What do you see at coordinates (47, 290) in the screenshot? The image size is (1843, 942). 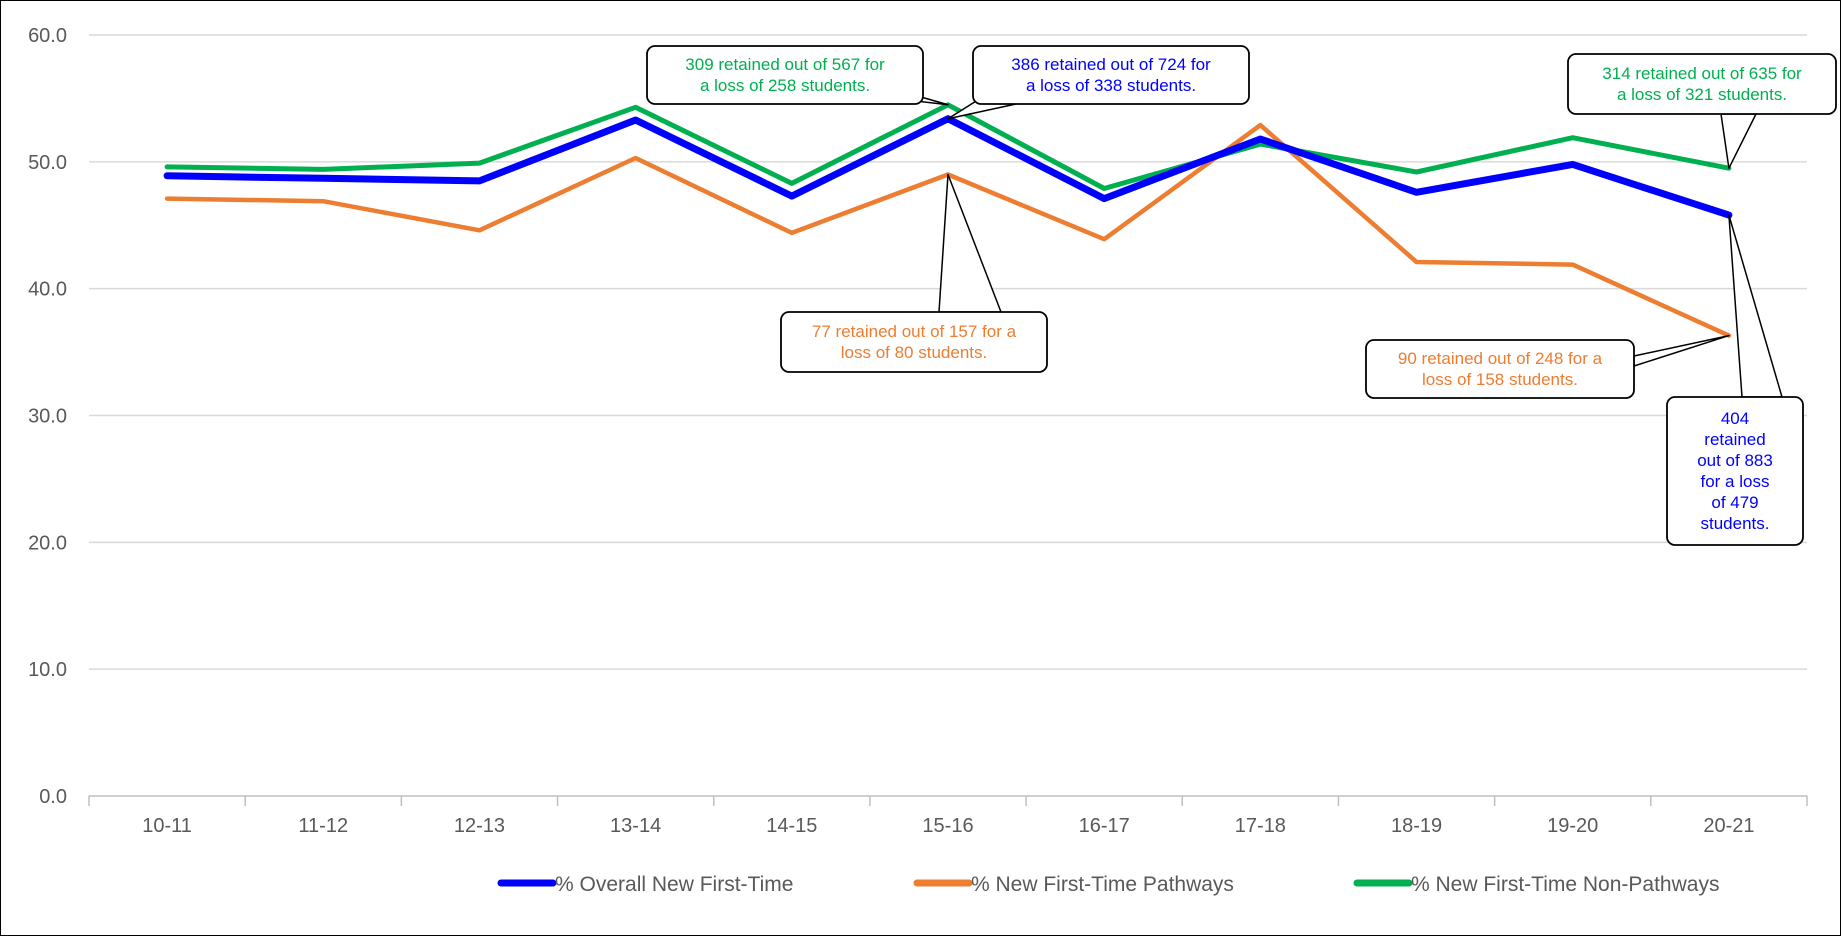 I see `y-tick-label: 40.0` at bounding box center [47, 290].